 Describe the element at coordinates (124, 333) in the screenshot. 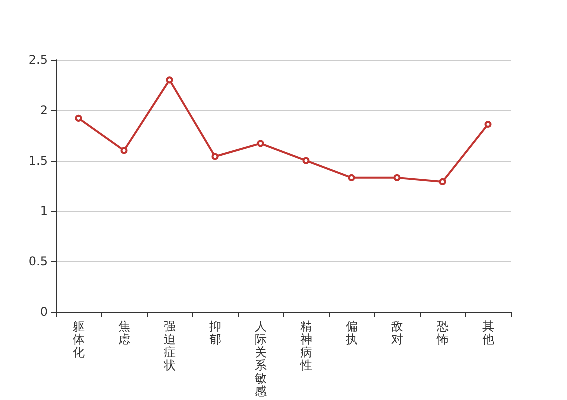

I see `x-tick-label: 焦虑` at that location.